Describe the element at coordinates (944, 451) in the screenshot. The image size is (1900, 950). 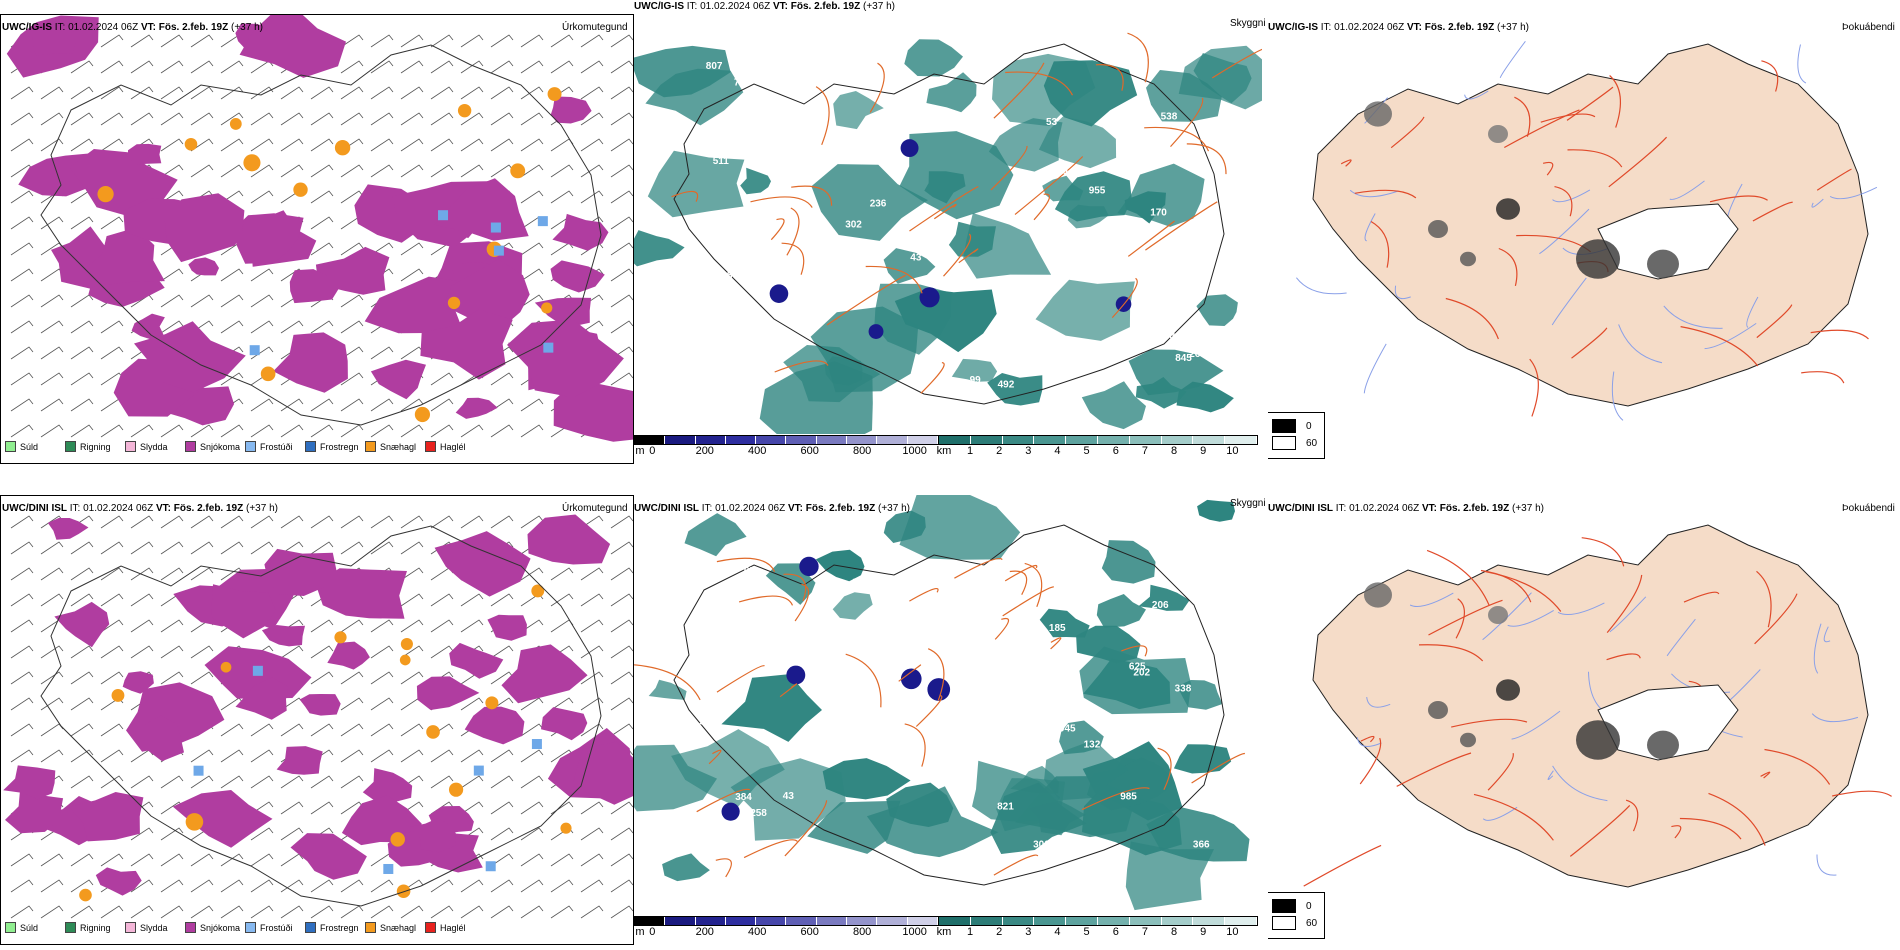
I see `colorbar-unit: km` at that location.